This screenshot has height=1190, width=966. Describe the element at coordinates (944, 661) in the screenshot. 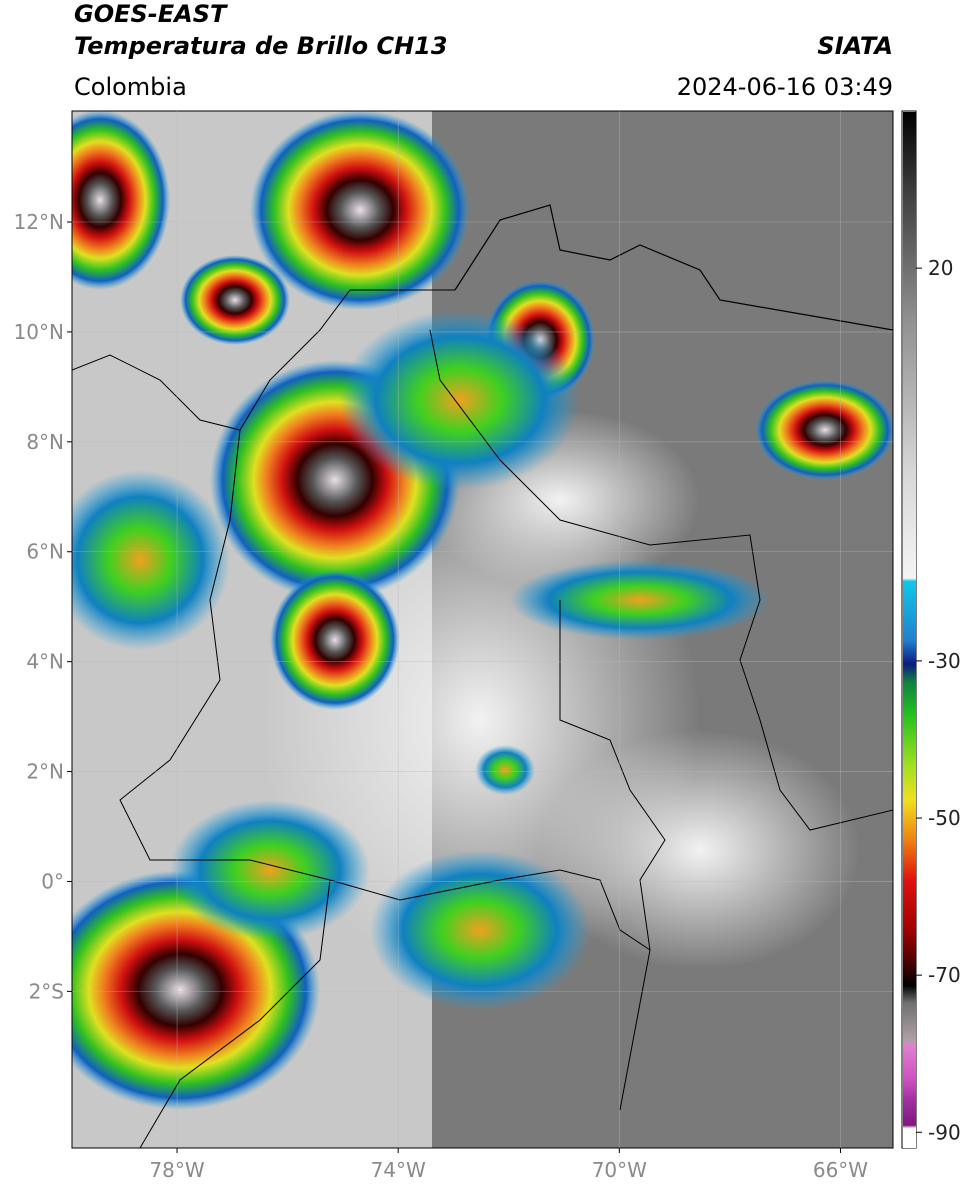

I see `colorbar-tick-label: -30` at that location.